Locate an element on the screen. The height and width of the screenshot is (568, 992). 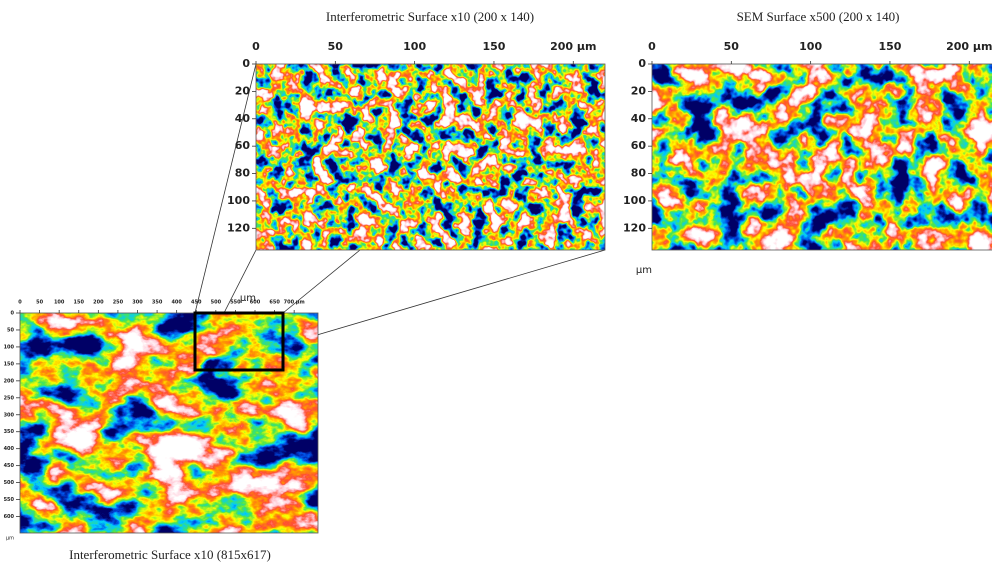
x-tick-label: 300 is located at coordinates (137, 303).